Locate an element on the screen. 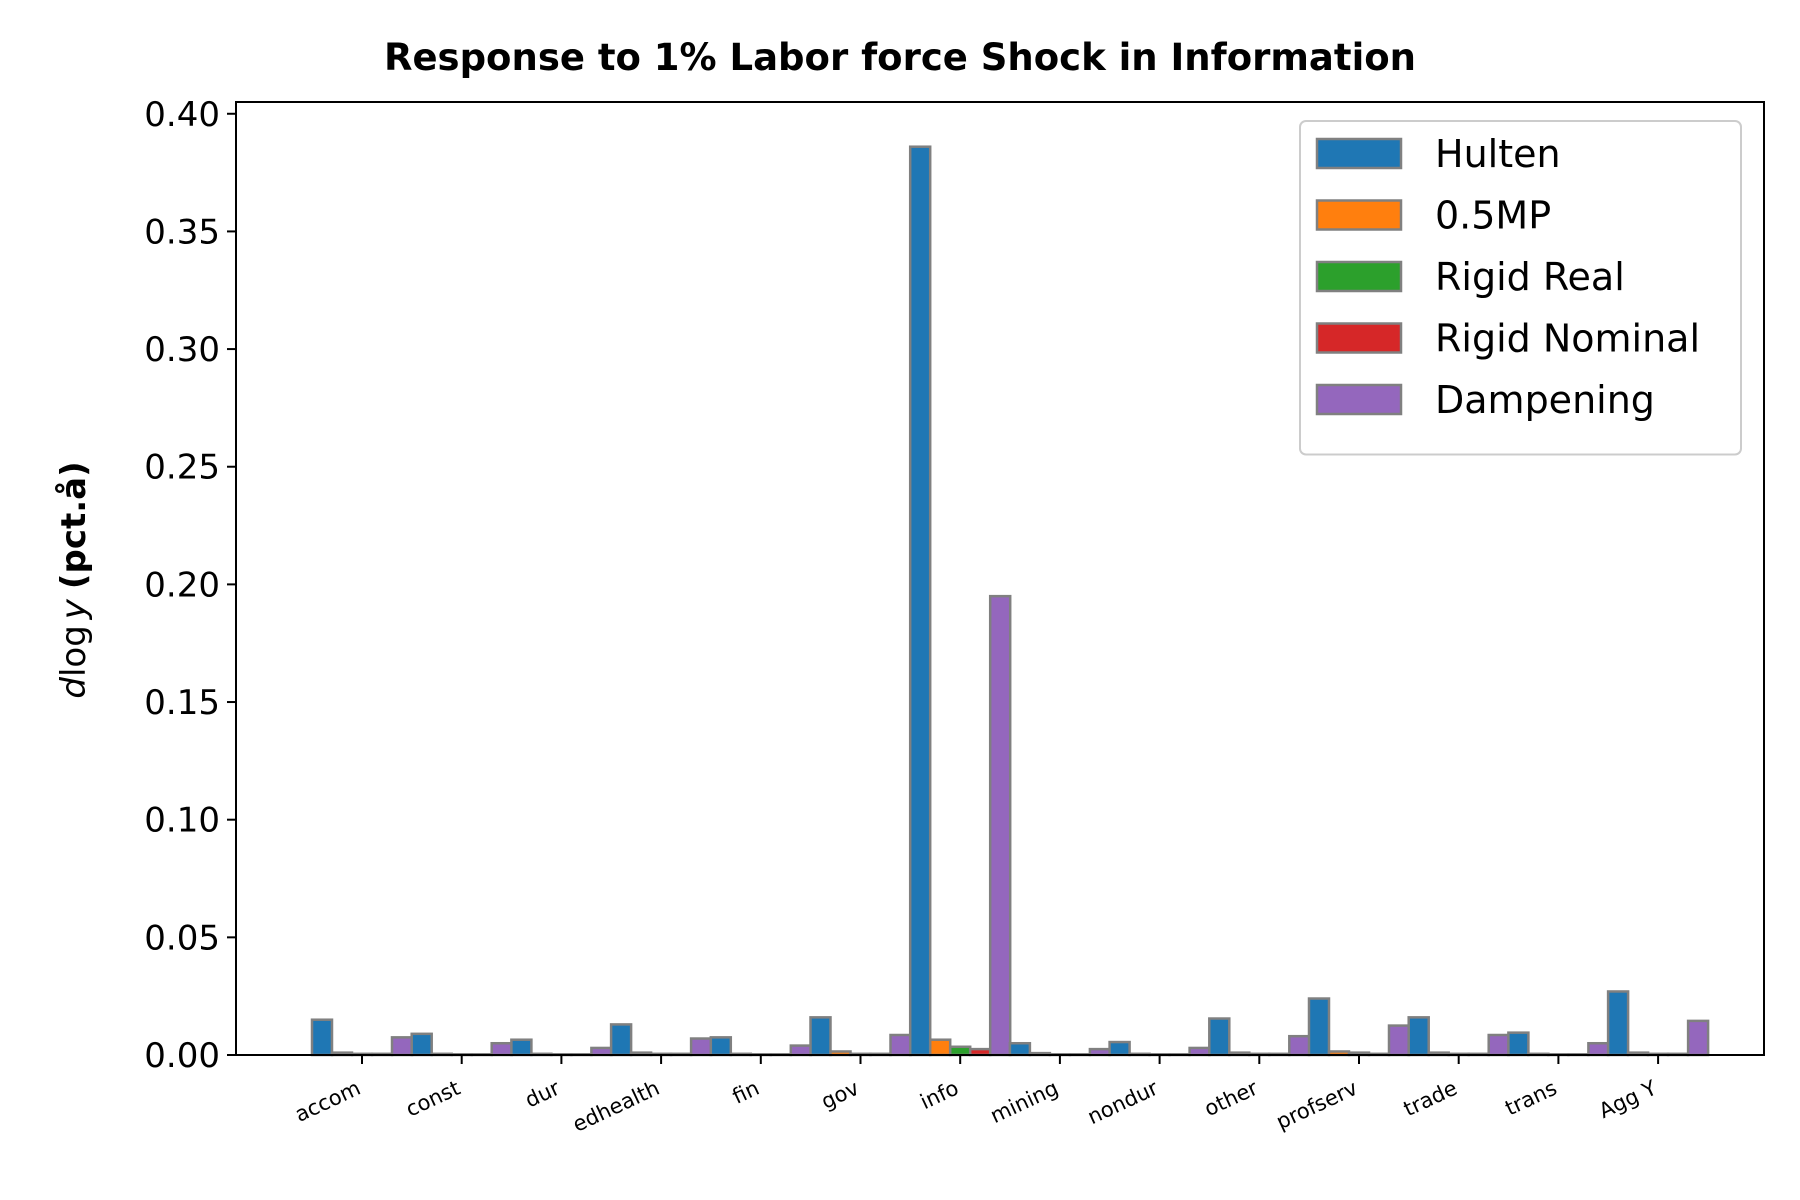 Image resolution: width=1800 pixels, height=1200 pixels. y-tick-label: 0.30 is located at coordinates (182, 350).